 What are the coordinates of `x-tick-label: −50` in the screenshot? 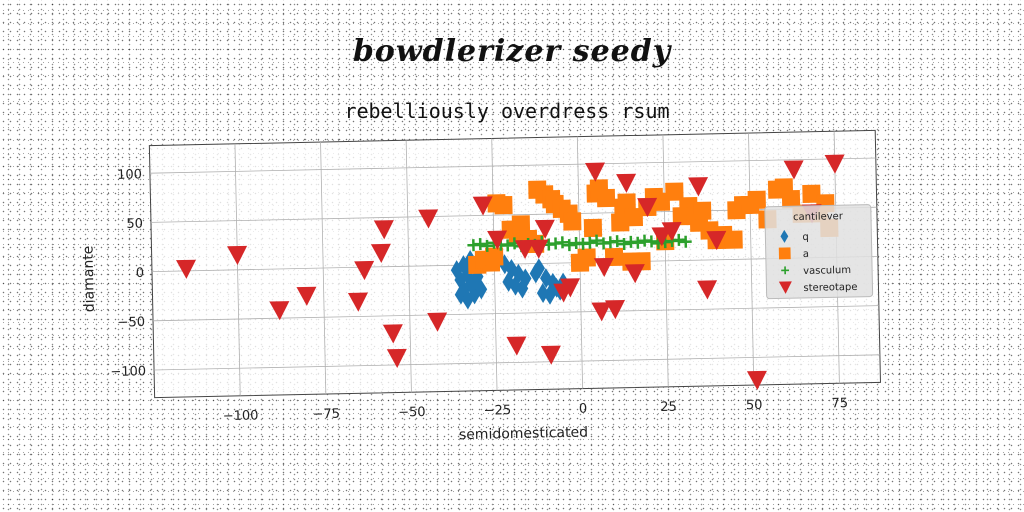 It's located at (412, 413).